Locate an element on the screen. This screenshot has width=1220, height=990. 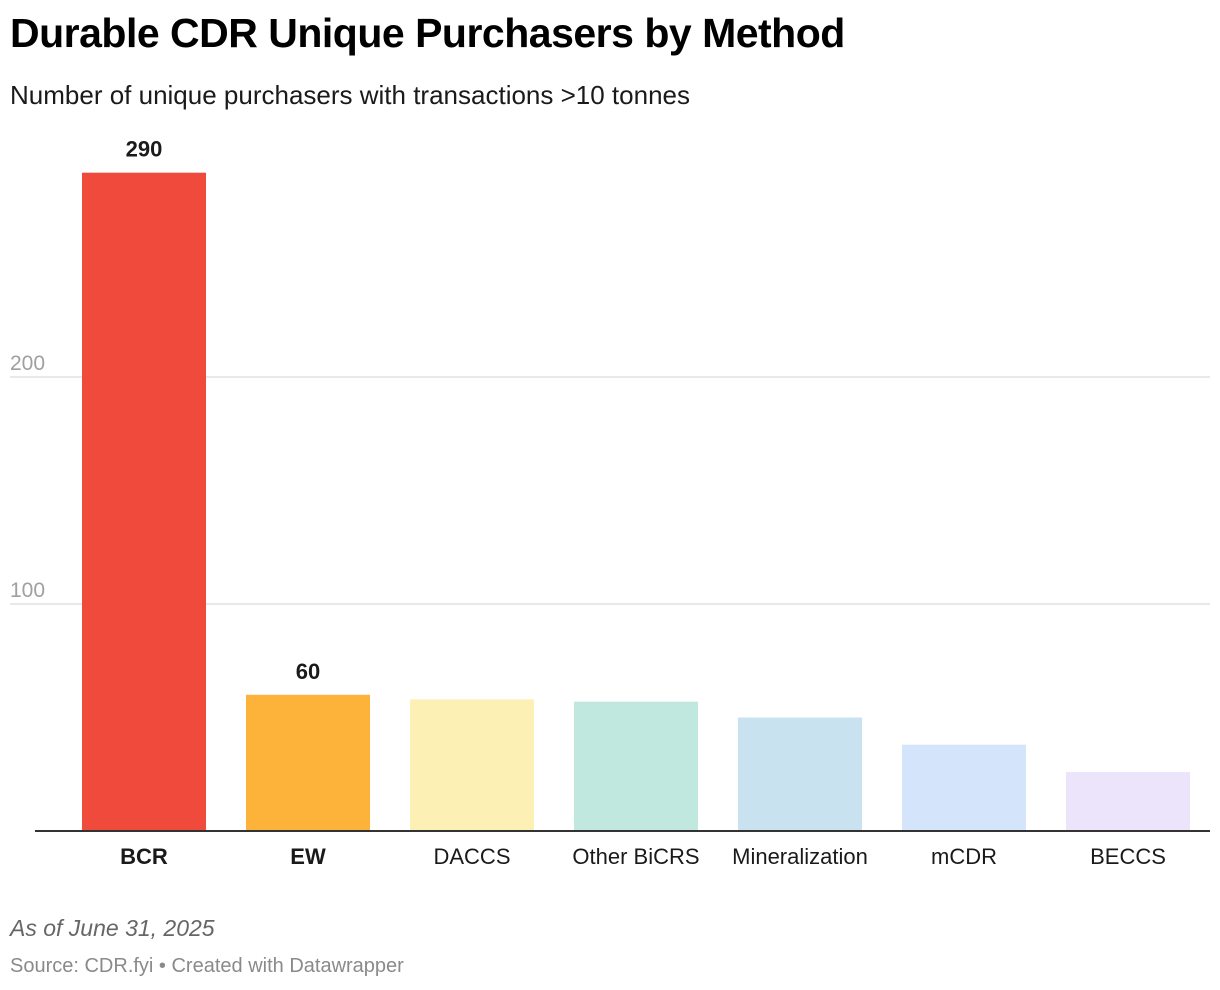
data-label-bcr: 290 is located at coordinates (144, 149).